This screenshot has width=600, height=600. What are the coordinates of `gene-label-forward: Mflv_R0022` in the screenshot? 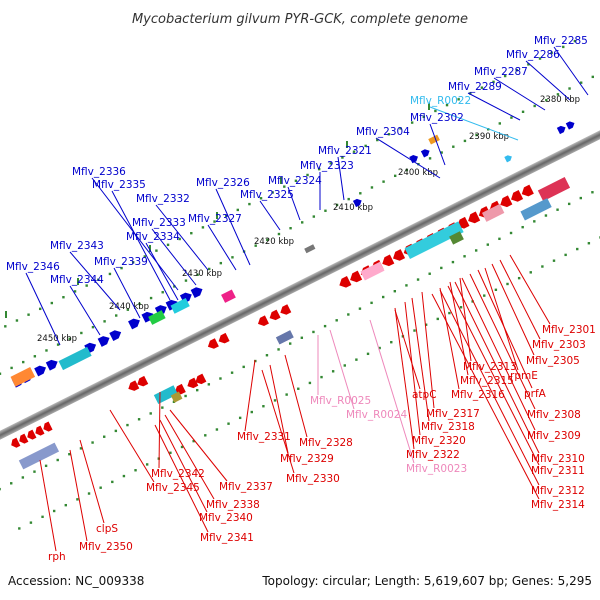 It's located at (440, 101).